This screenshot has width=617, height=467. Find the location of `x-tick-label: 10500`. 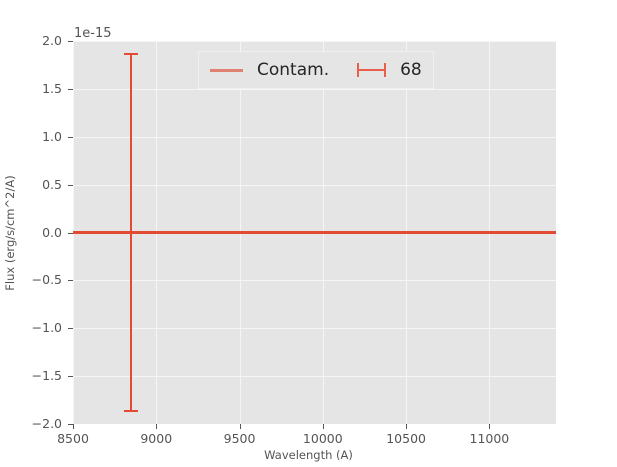

x-tick-label: 10500 is located at coordinates (406, 438).